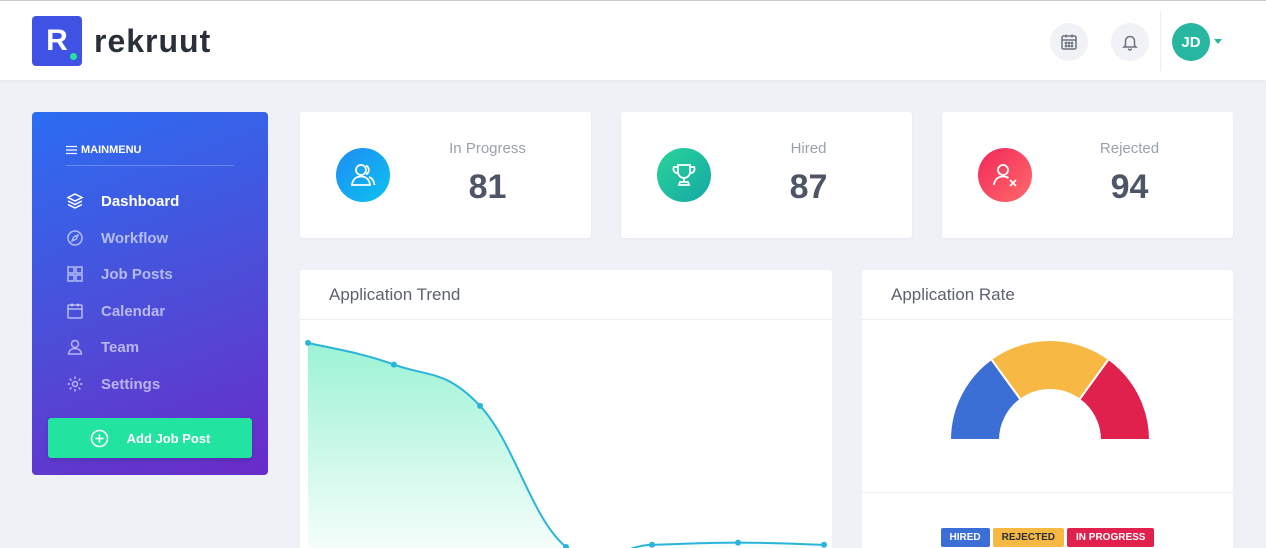 This screenshot has width=1266, height=548. What do you see at coordinates (75, 384) in the screenshot?
I see `gear-icon` at bounding box center [75, 384].